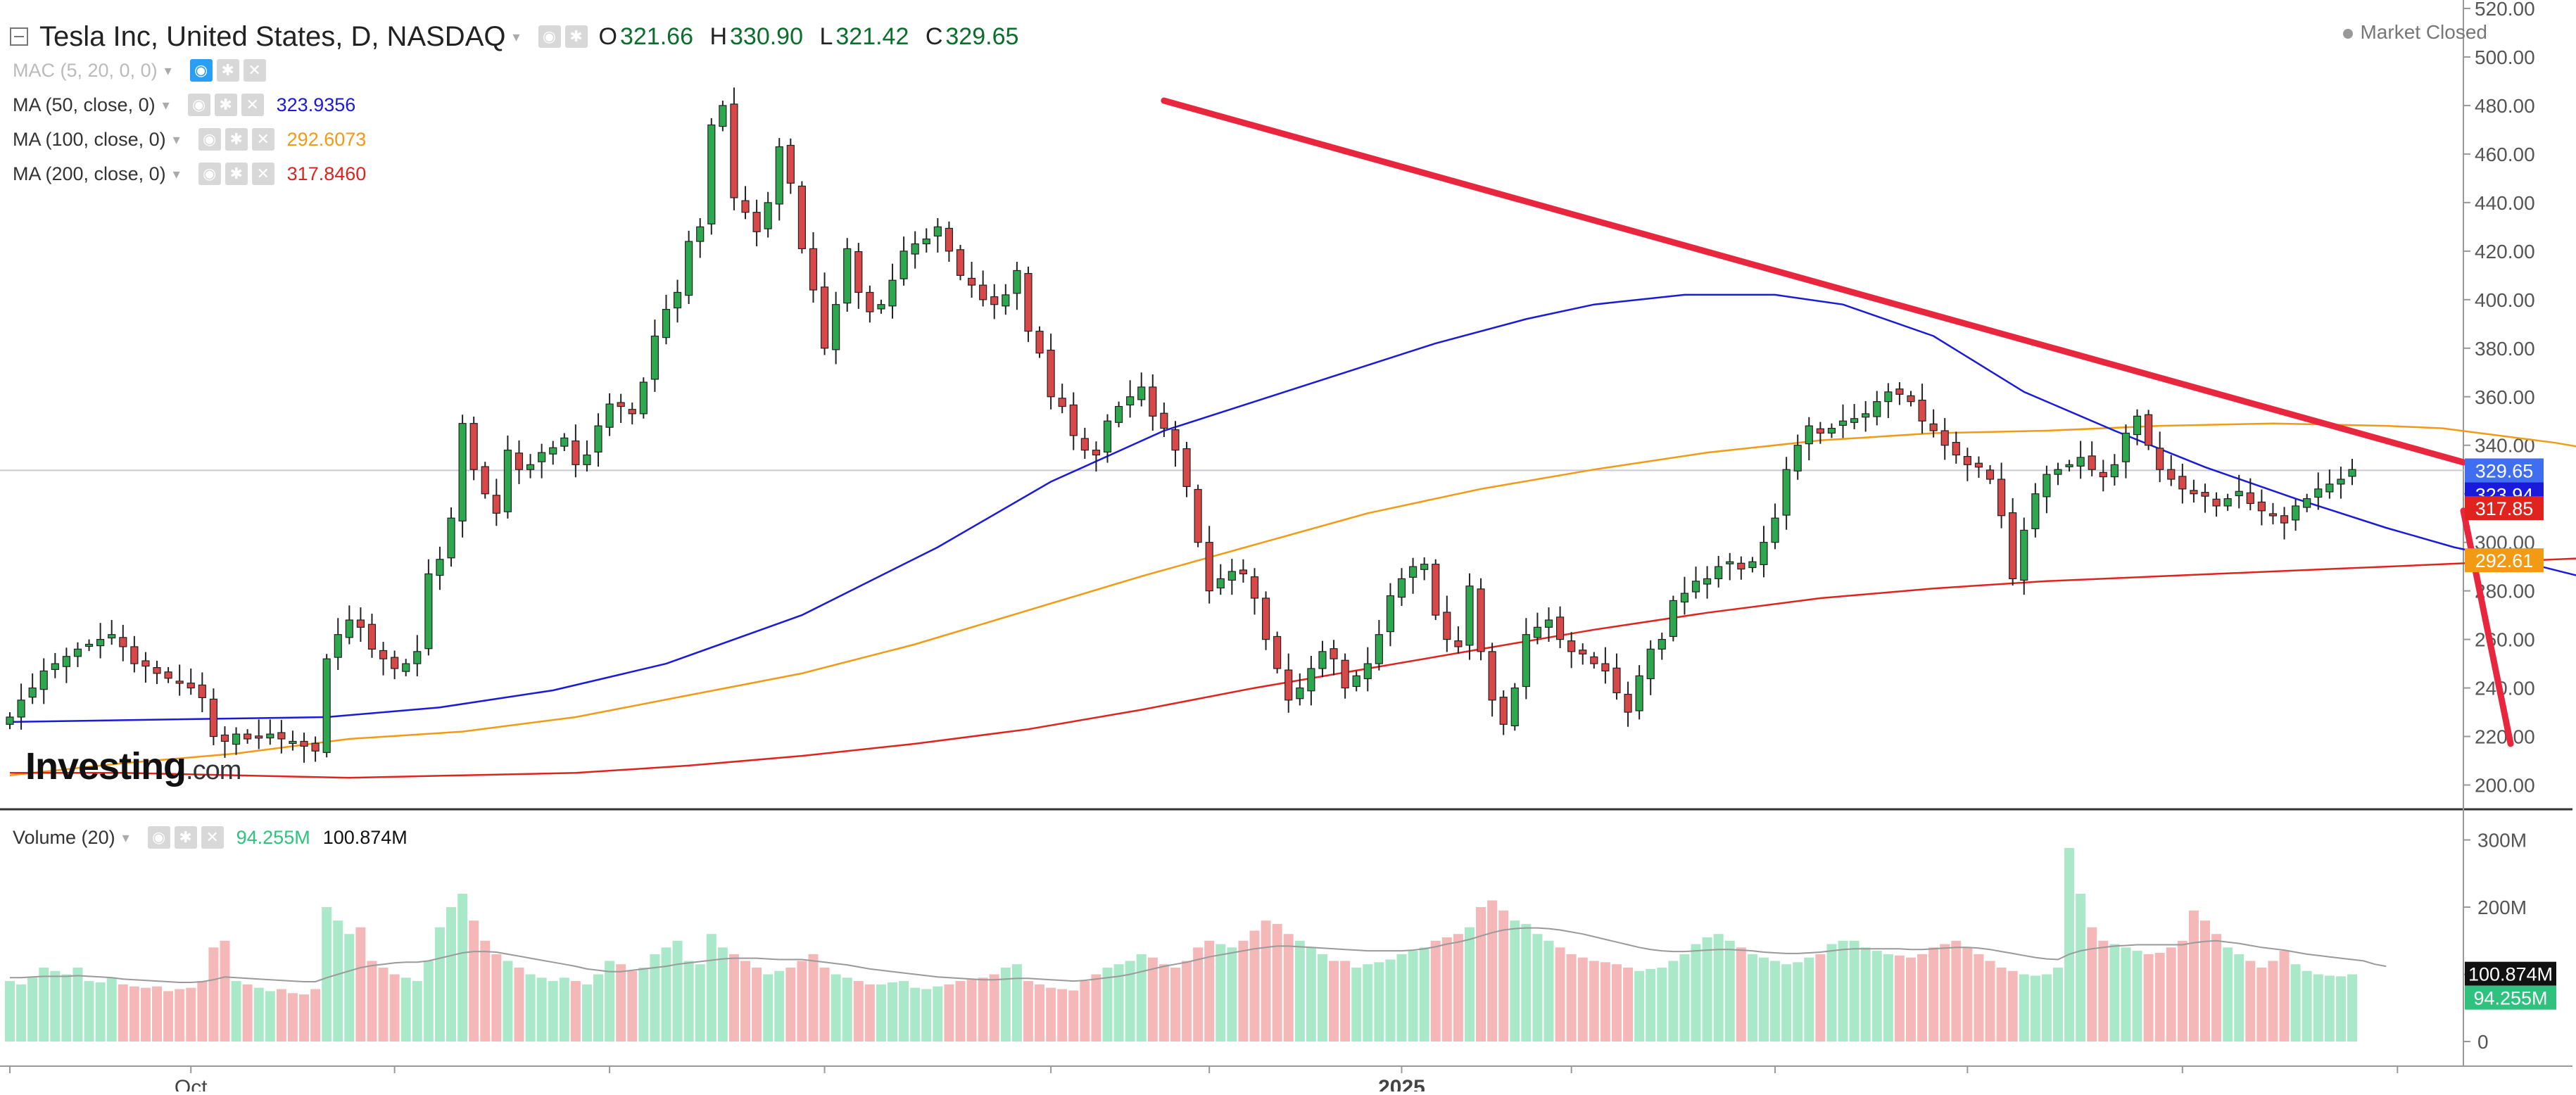 This screenshot has width=2576, height=1095. Describe the element at coordinates (19, 36) in the screenshot. I see `collapse-icon` at that location.